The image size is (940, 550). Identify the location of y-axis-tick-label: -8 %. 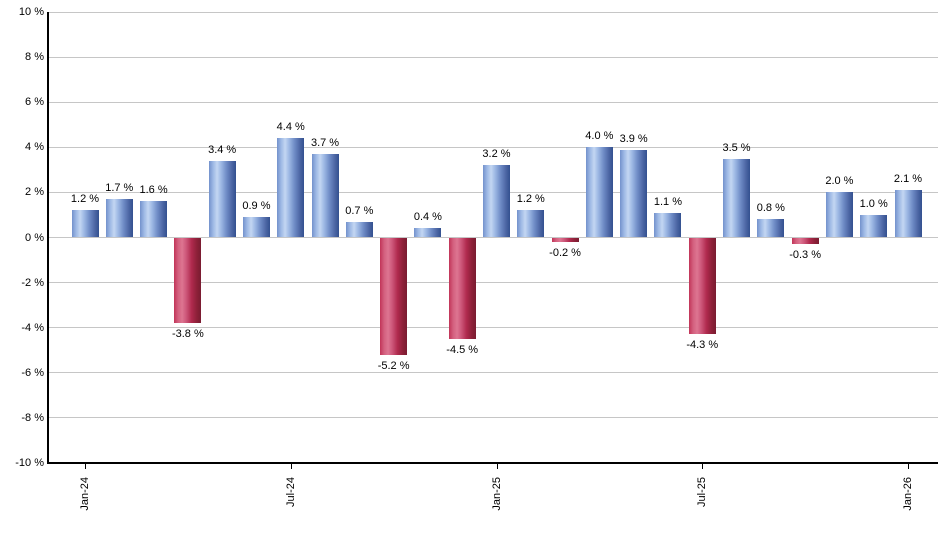
(32, 417).